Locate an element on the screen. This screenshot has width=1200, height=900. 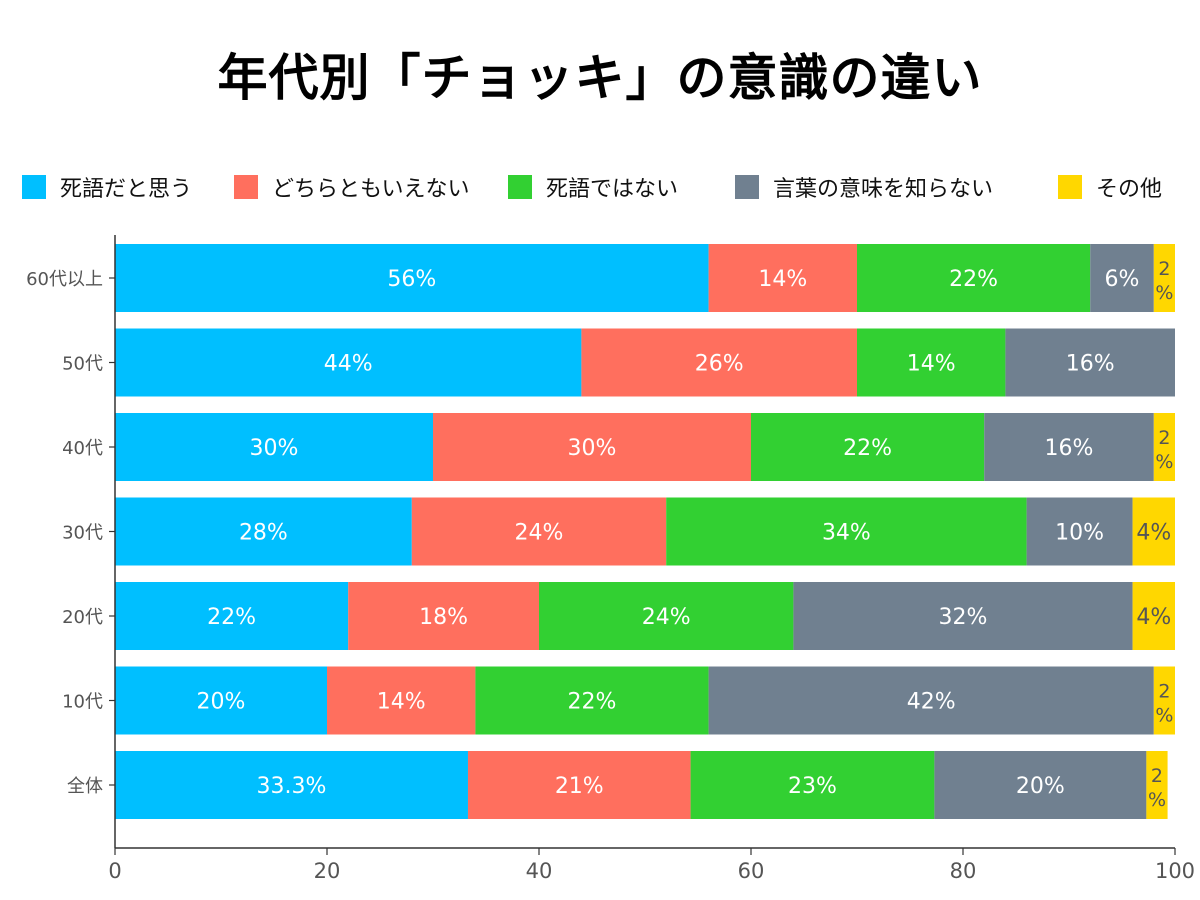
data-label: 32% is located at coordinates (963, 617).